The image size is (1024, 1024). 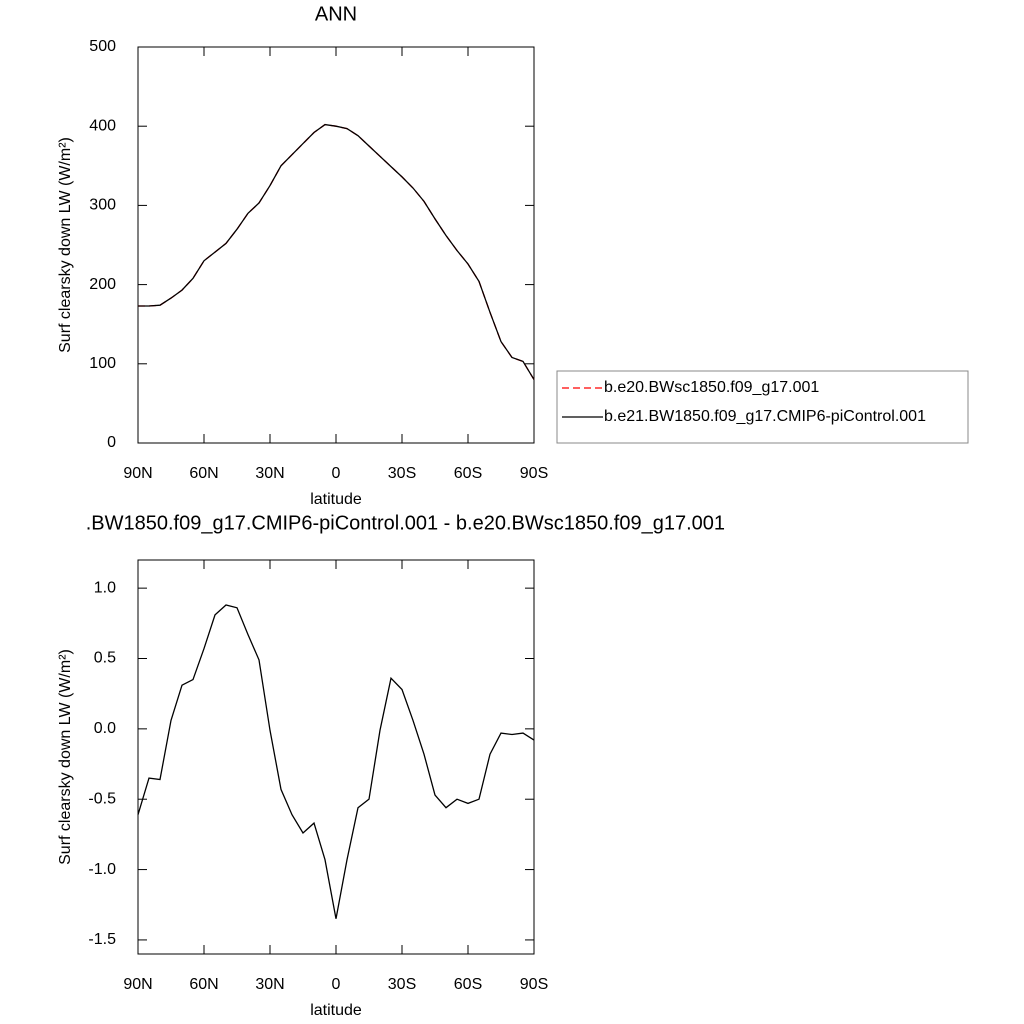 I want to click on y-tick-label: -0.5, so click(x=102, y=798).